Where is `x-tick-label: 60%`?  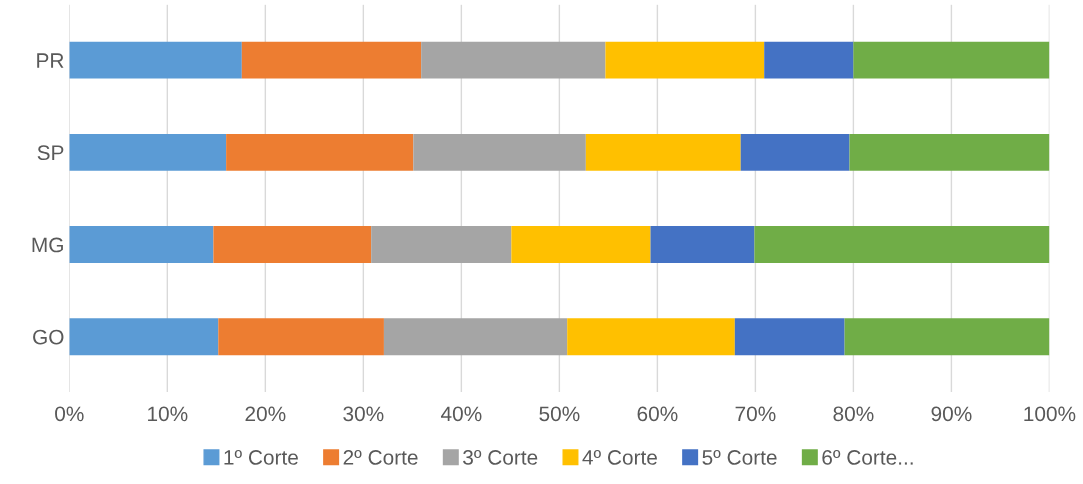
x-tick-label: 60% is located at coordinates (657, 414).